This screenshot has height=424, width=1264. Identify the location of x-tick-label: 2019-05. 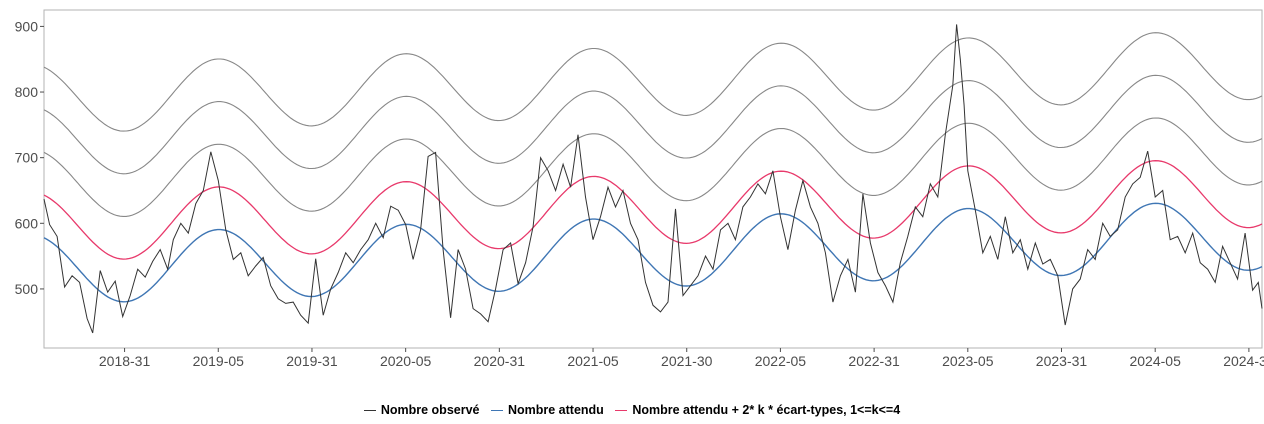
(219, 361).